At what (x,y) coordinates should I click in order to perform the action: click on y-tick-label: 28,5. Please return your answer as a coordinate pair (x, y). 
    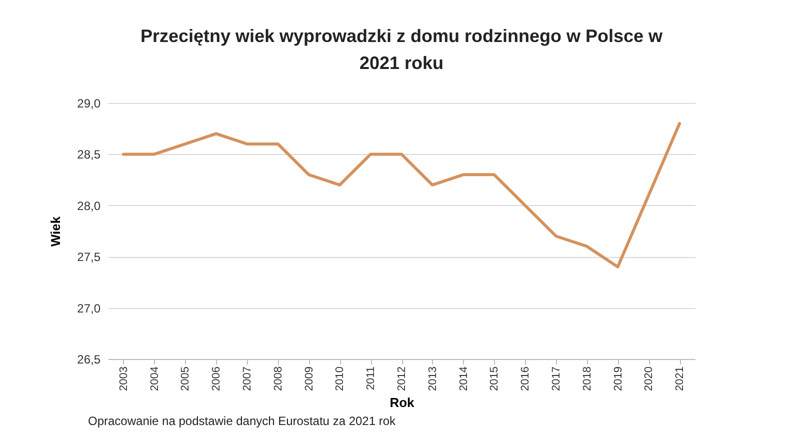
    Looking at the image, I should click on (89, 155).